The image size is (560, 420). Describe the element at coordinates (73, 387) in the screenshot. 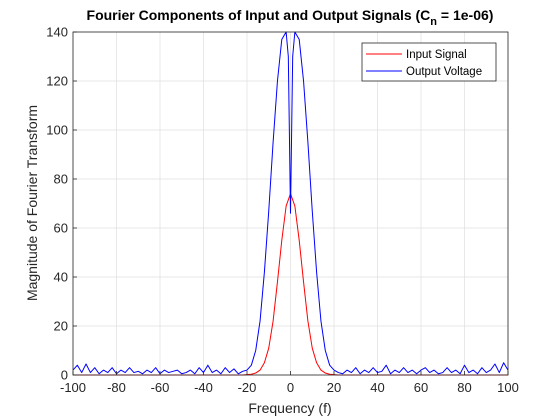

I see `x-tick-label: -100` at that location.